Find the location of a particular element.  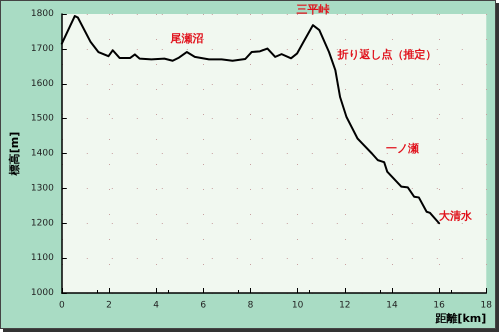

x-tick-label: 0 is located at coordinates (61, 305).